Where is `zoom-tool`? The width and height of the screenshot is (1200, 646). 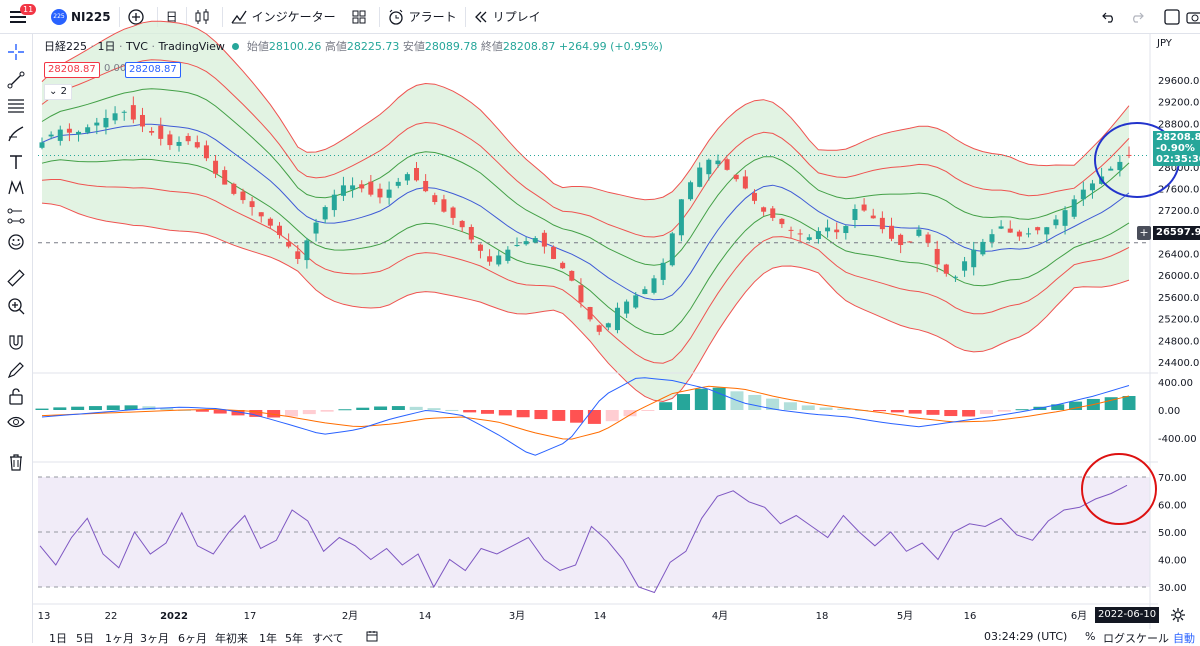 zoom-tool is located at coordinates (16, 306).